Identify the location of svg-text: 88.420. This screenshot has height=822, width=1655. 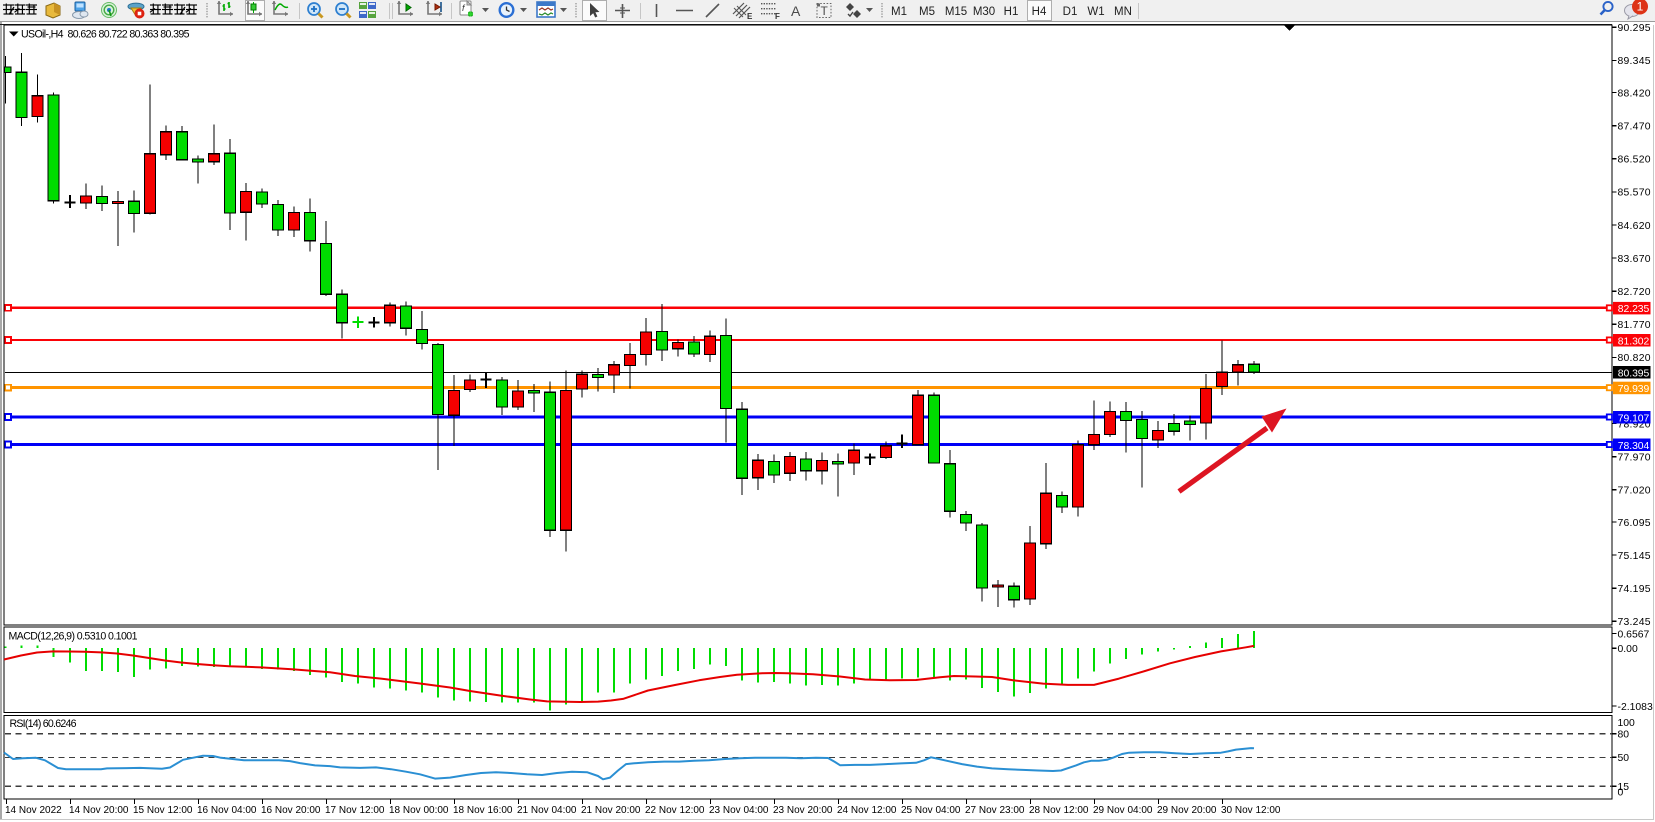
(1634, 93).